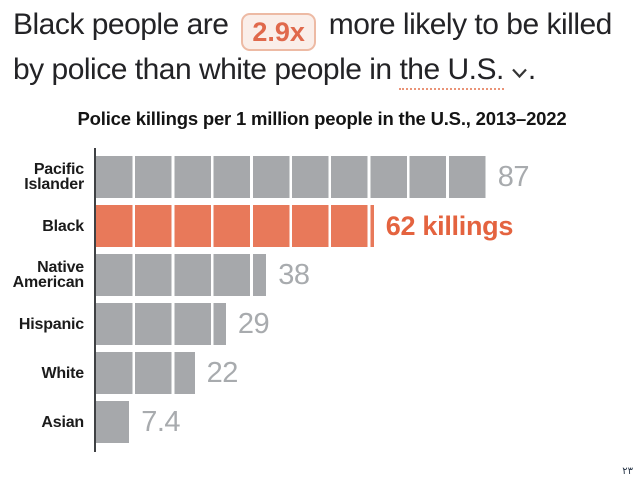 The width and height of the screenshot is (644, 489). Describe the element at coordinates (322, 422) in the screenshot. I see `bar-row: Asian 7.4` at that location.